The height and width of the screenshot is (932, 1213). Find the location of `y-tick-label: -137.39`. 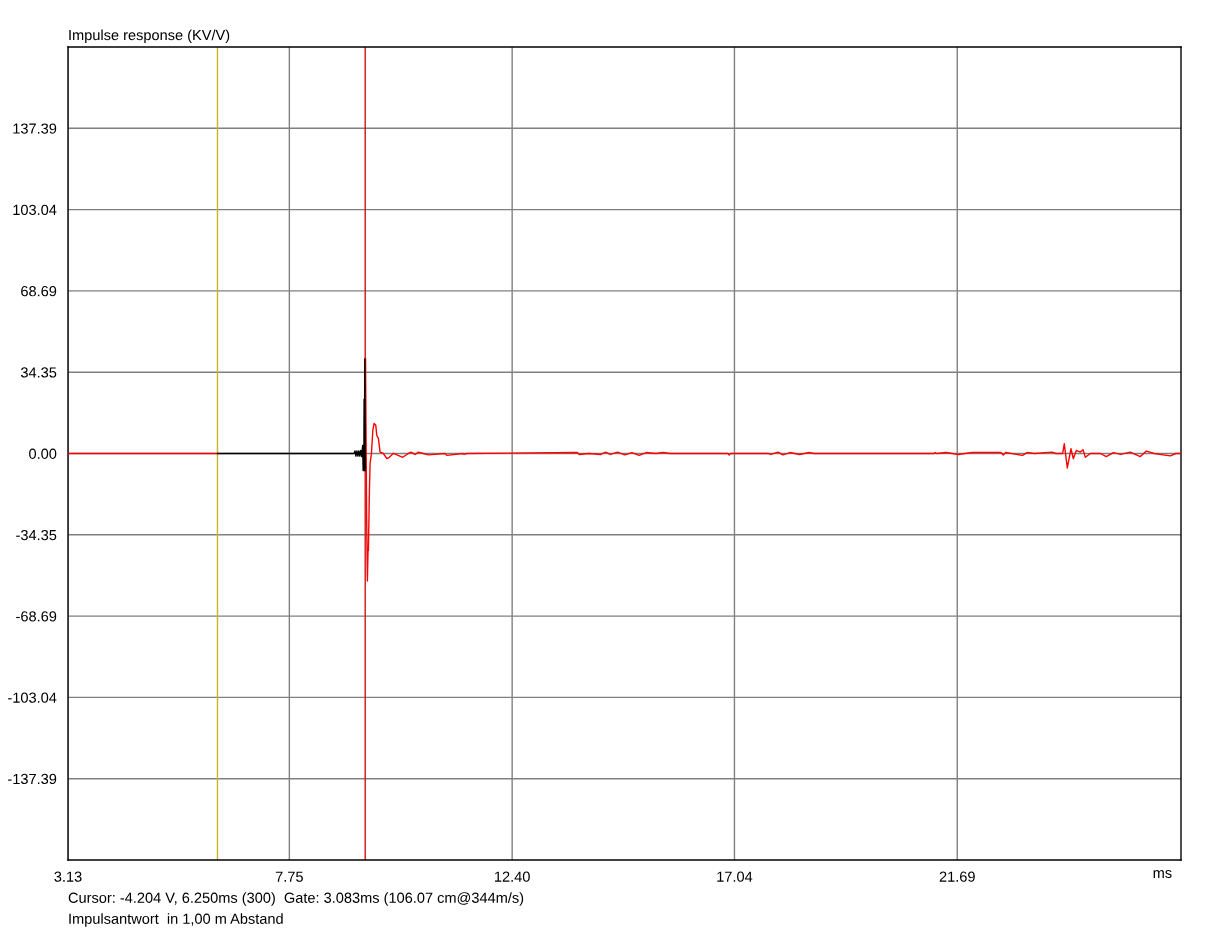

y-tick-label: -137.39 is located at coordinates (32, 779).